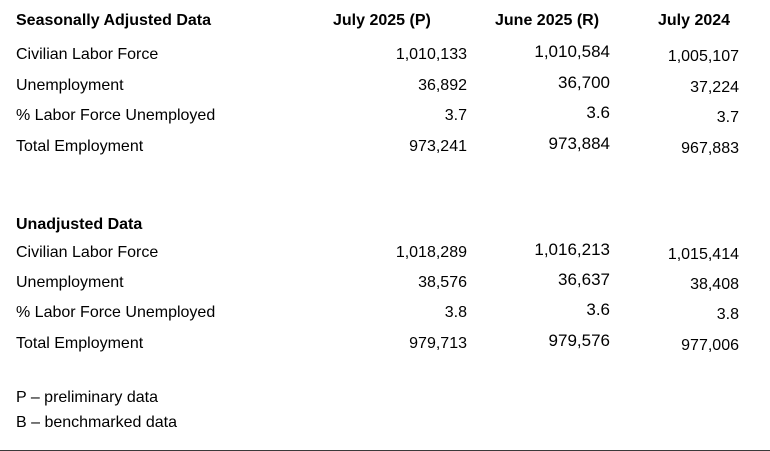 This screenshot has width=770, height=451. What do you see at coordinates (438, 146) in the screenshot?
I see `value-cell: 973,241` at bounding box center [438, 146].